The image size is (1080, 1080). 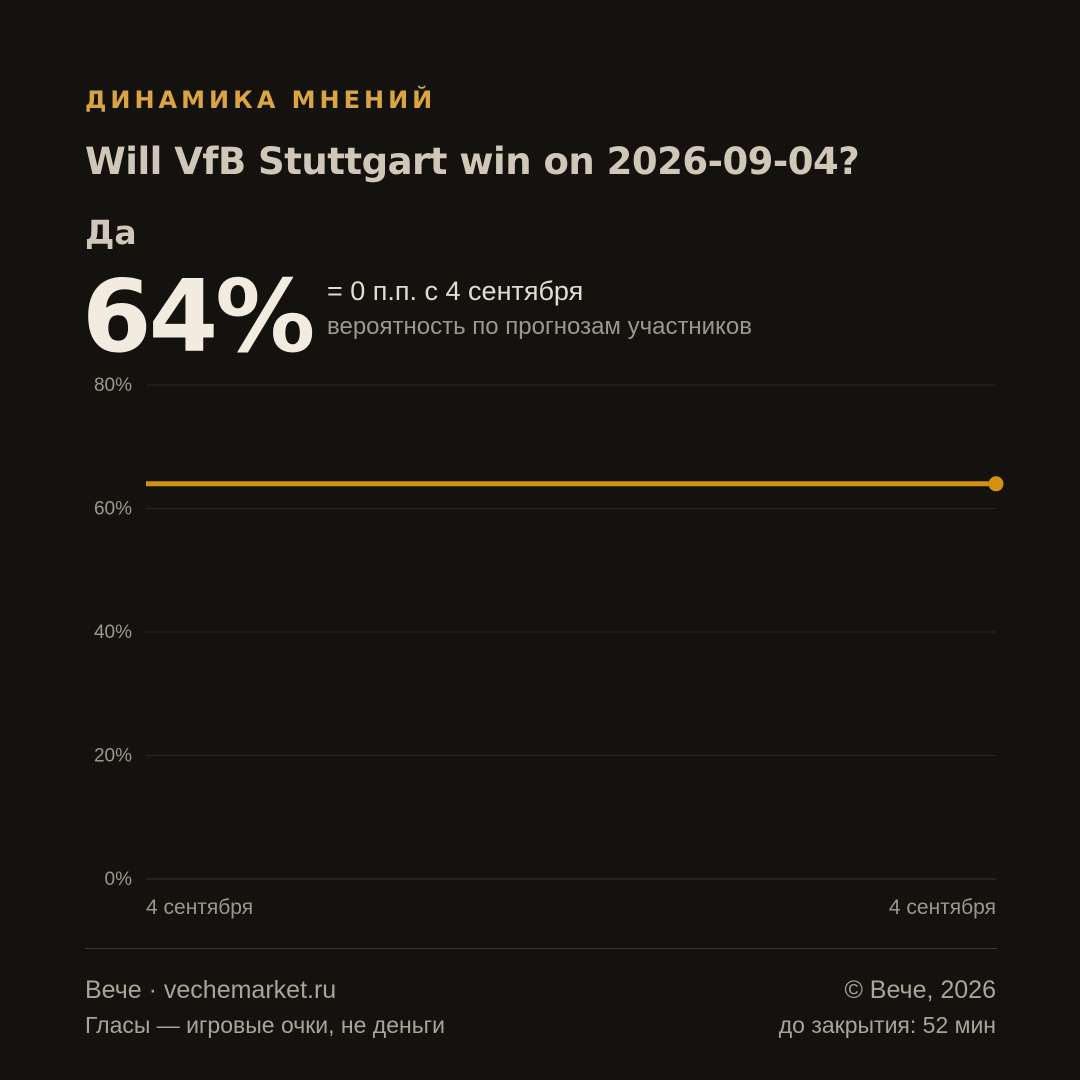 What do you see at coordinates (455, 291) in the screenshot?
I see `probability-change: = 0 п.п. с 4 сентября` at bounding box center [455, 291].